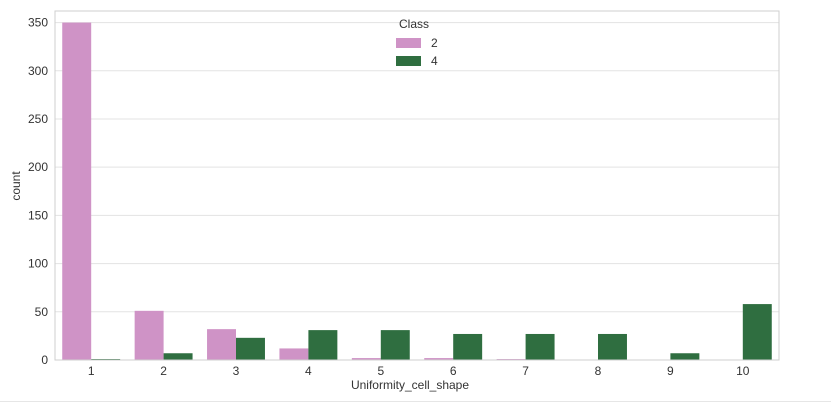 Image resolution: width=831 pixels, height=407 pixels. Describe the element at coordinates (38, 119) in the screenshot. I see `y-tick-label: 250` at that location.